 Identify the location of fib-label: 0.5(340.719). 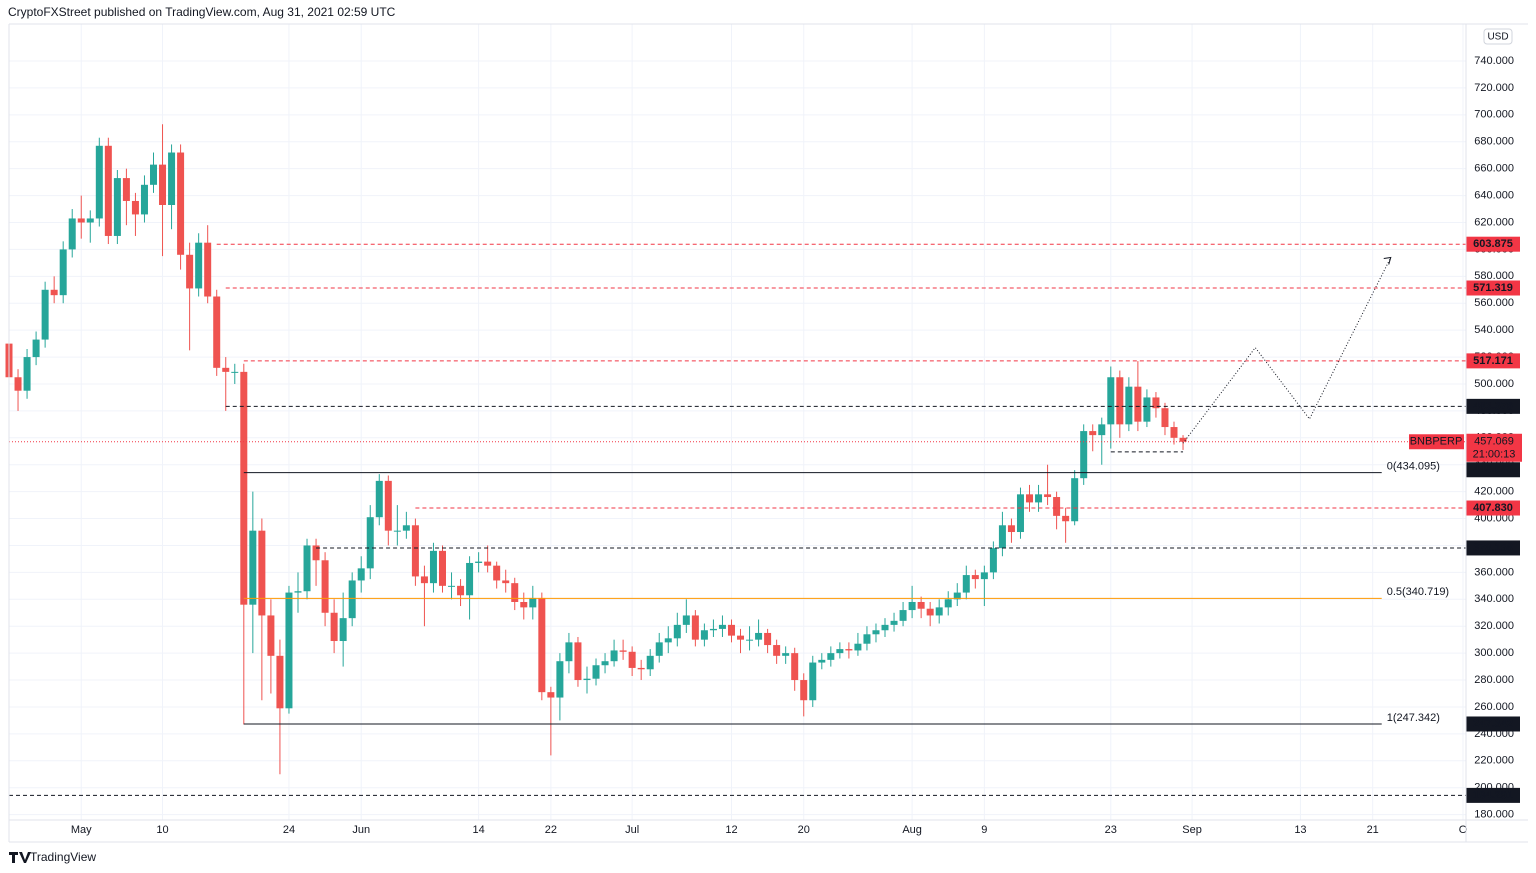
(1418, 592).